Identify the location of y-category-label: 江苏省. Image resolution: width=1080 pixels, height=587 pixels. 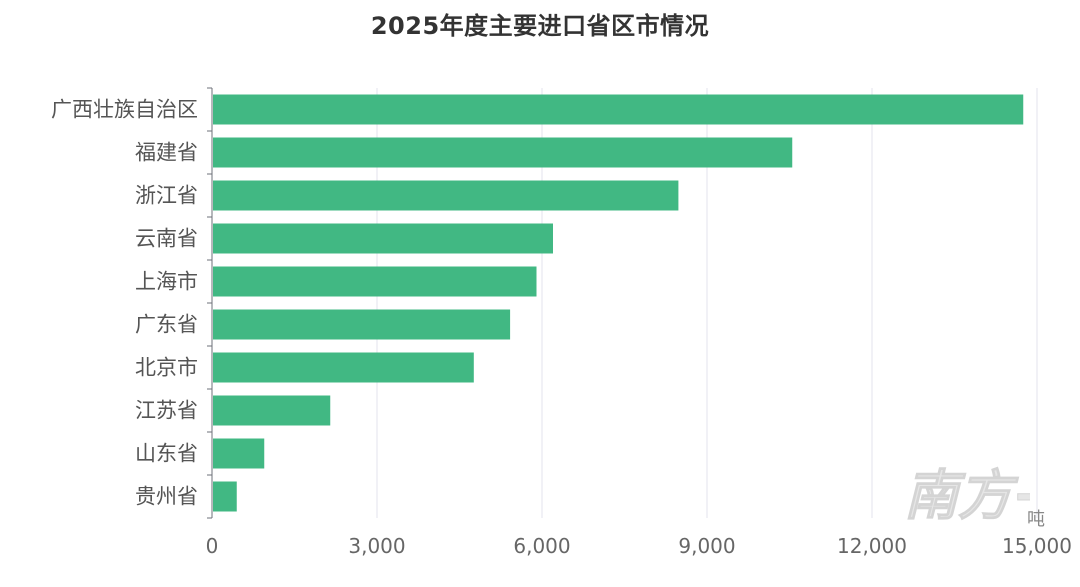
(166, 411).